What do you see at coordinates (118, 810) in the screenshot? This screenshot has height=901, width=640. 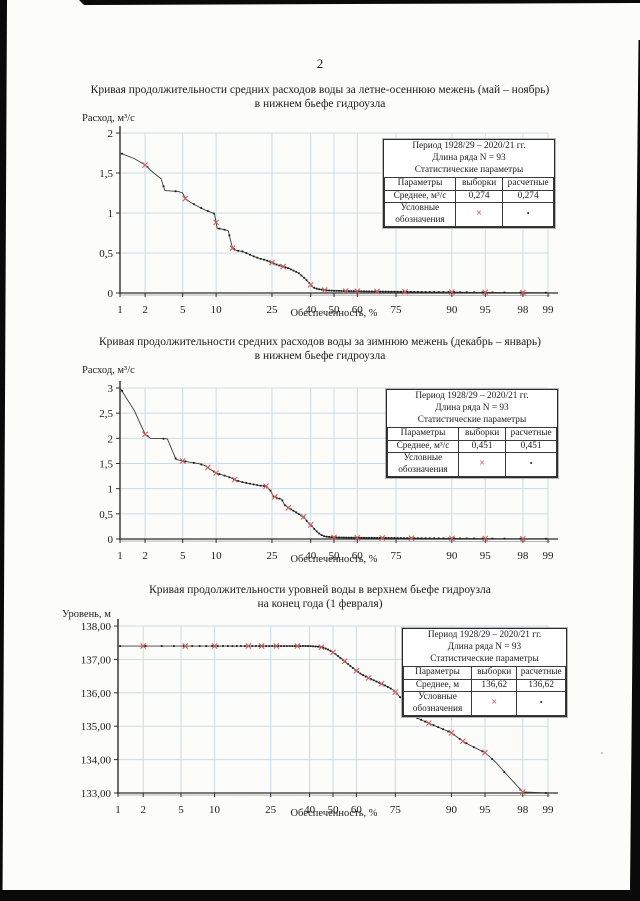 I see `x-tick-label: 1` at bounding box center [118, 810].